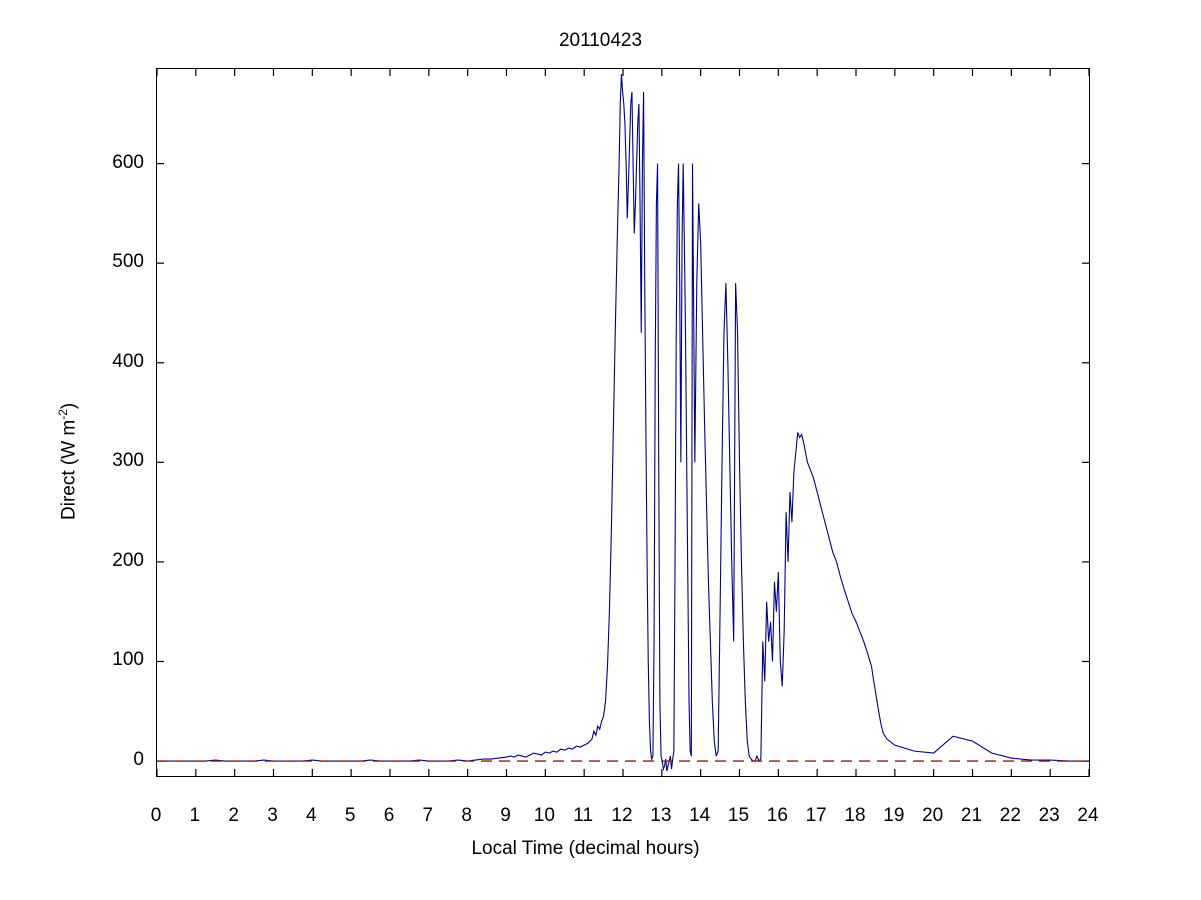 The image size is (1201, 900). I want to click on chart-title: 20110423, so click(600, 40).